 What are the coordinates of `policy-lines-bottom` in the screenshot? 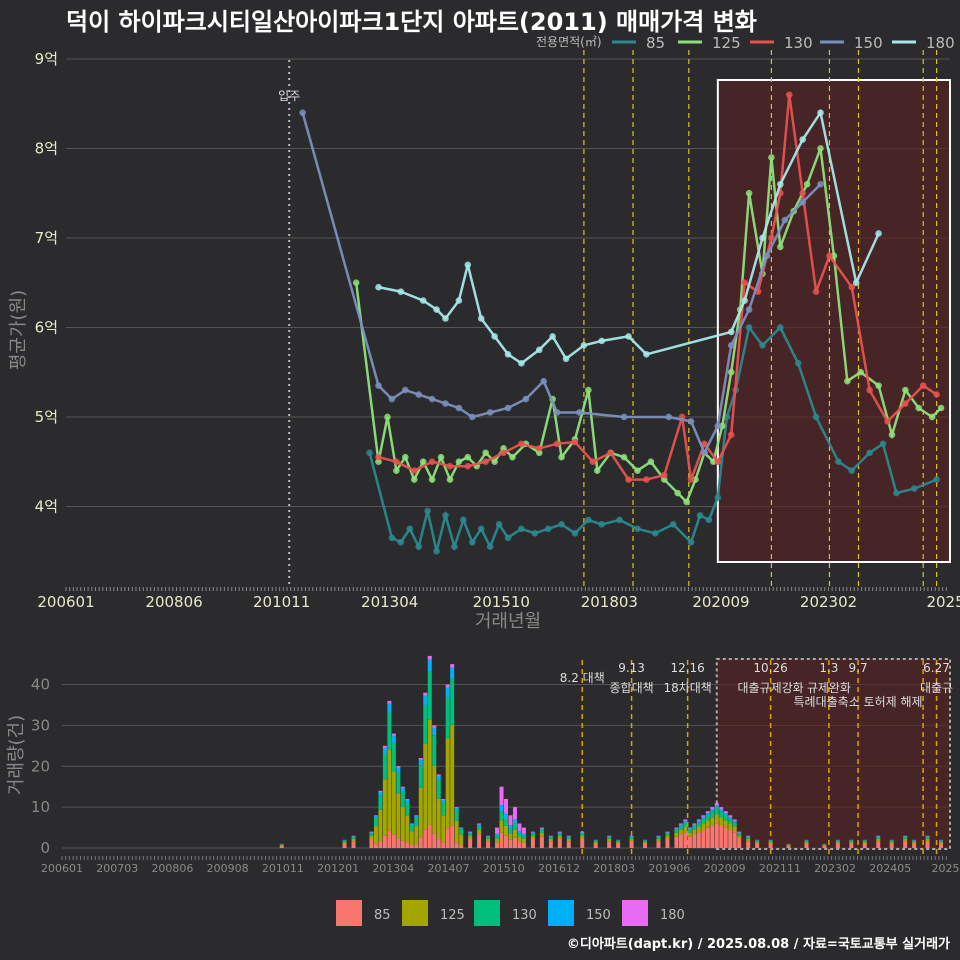 It's located at (759, 757).